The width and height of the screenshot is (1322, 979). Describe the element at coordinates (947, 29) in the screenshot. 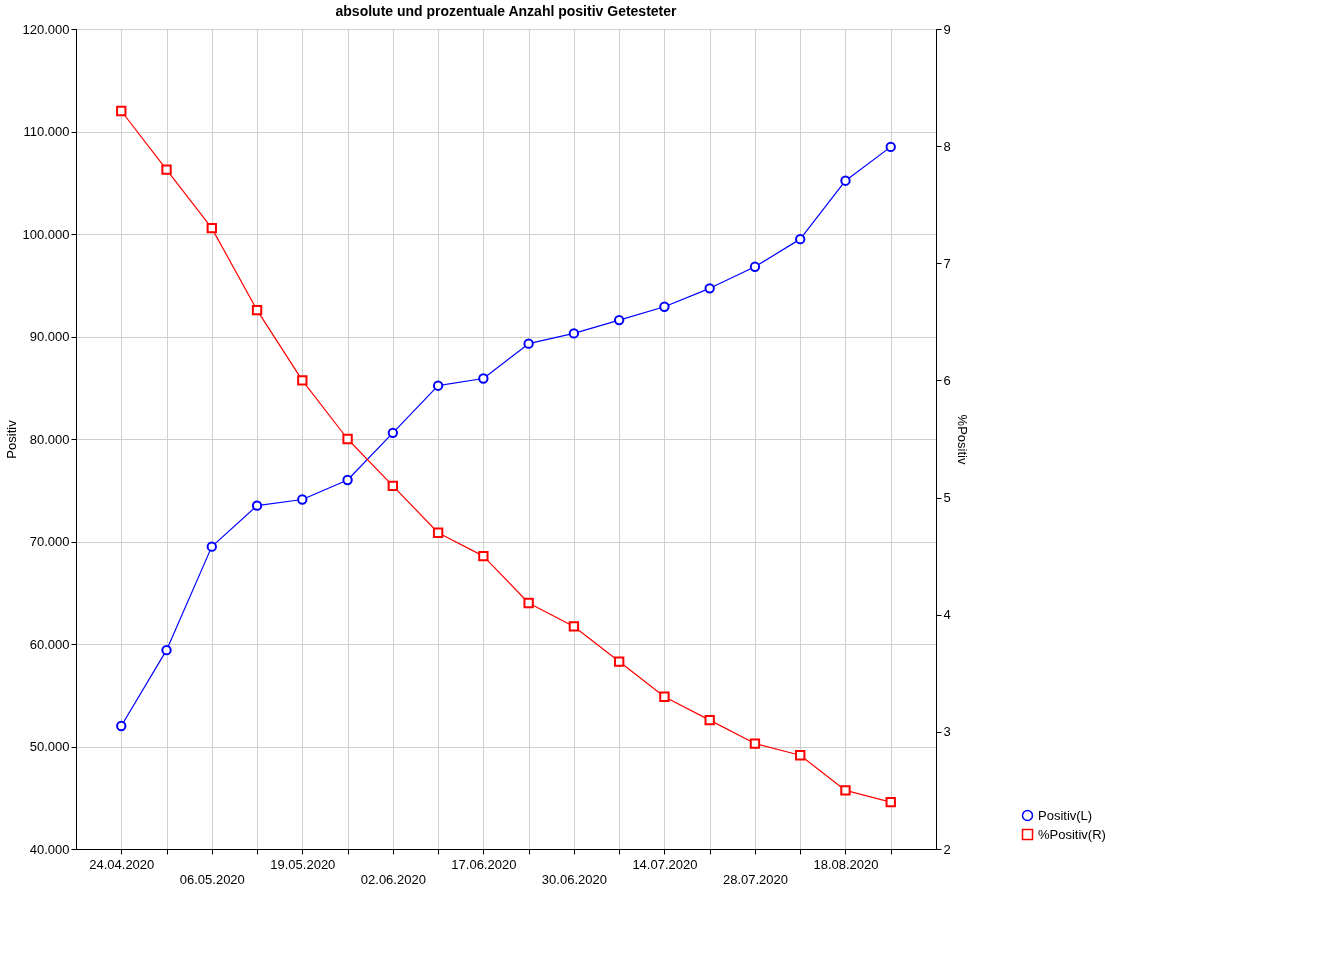

I see `y2-tick-label: 9` at that location.